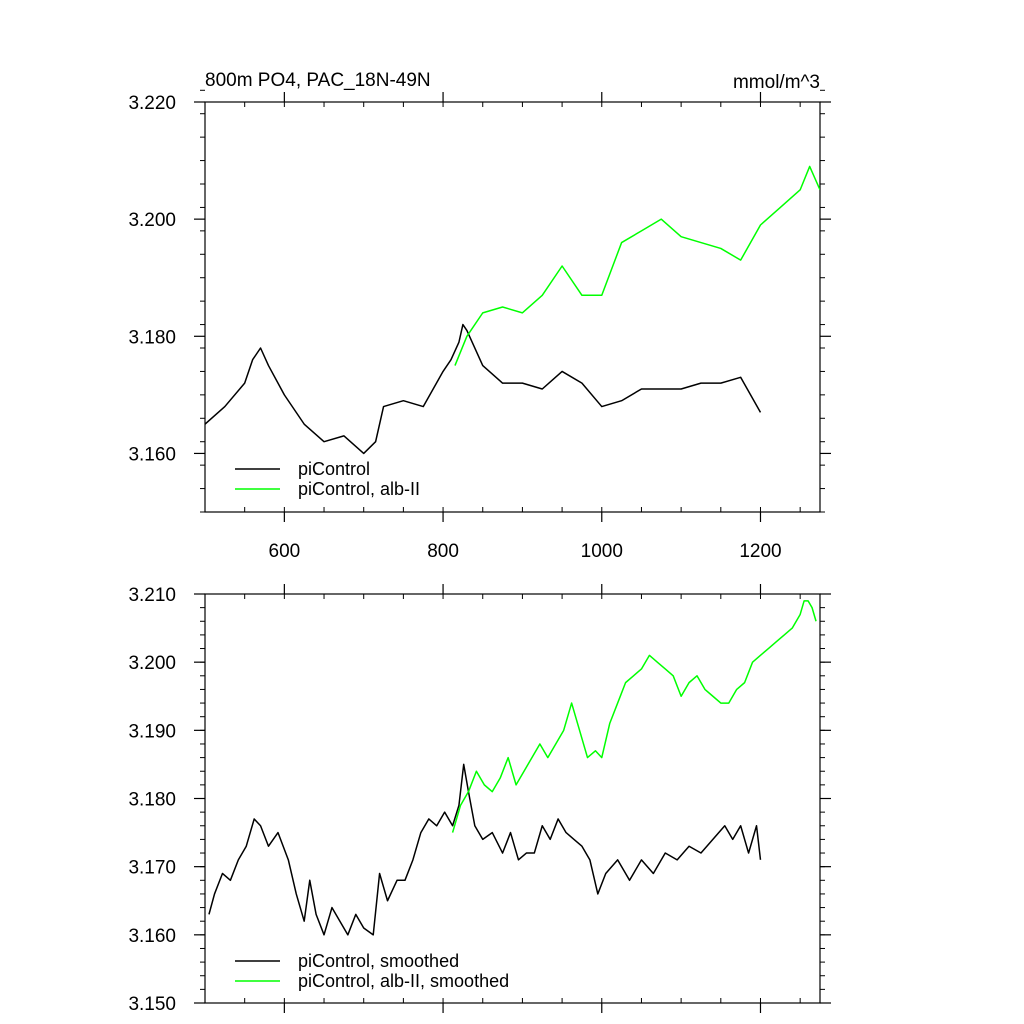 This screenshot has height=1024, width=1024. Describe the element at coordinates (403, 981) in the screenshot. I see `legend-label: piControl, alb-II, smoothed` at that location.